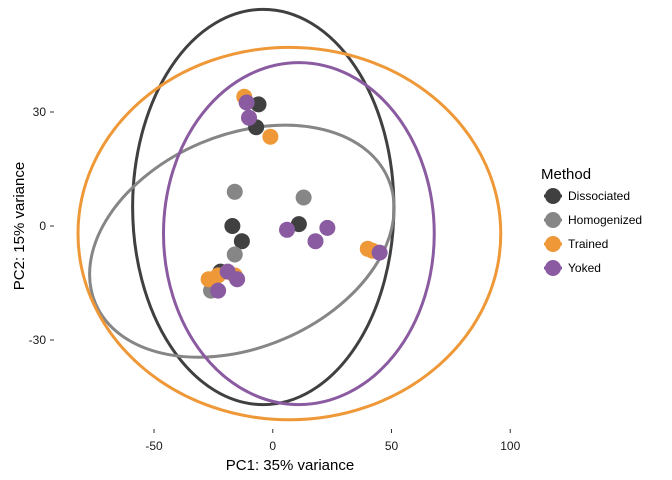  What do you see at coordinates (588, 244) in the screenshot?
I see `legend-label-trained: Trained` at bounding box center [588, 244].